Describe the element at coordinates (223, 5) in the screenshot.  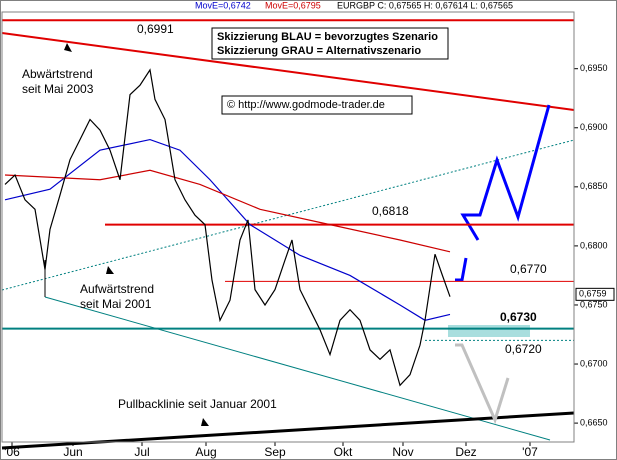
I see `legend-entry: MovE=0,6742` at that location.